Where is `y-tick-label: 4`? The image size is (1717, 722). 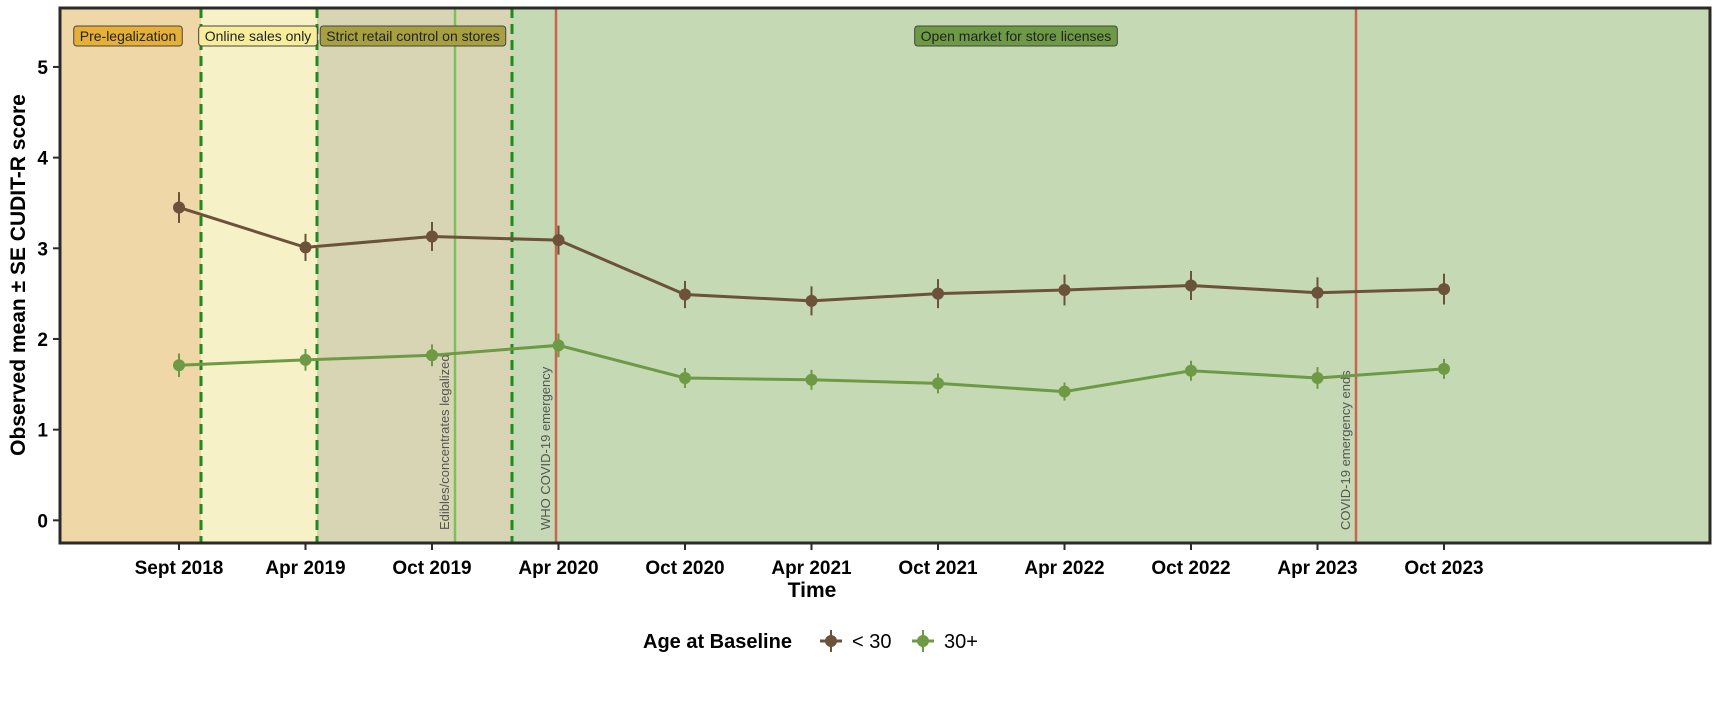
y-tick-label: 4 is located at coordinates (42, 159).